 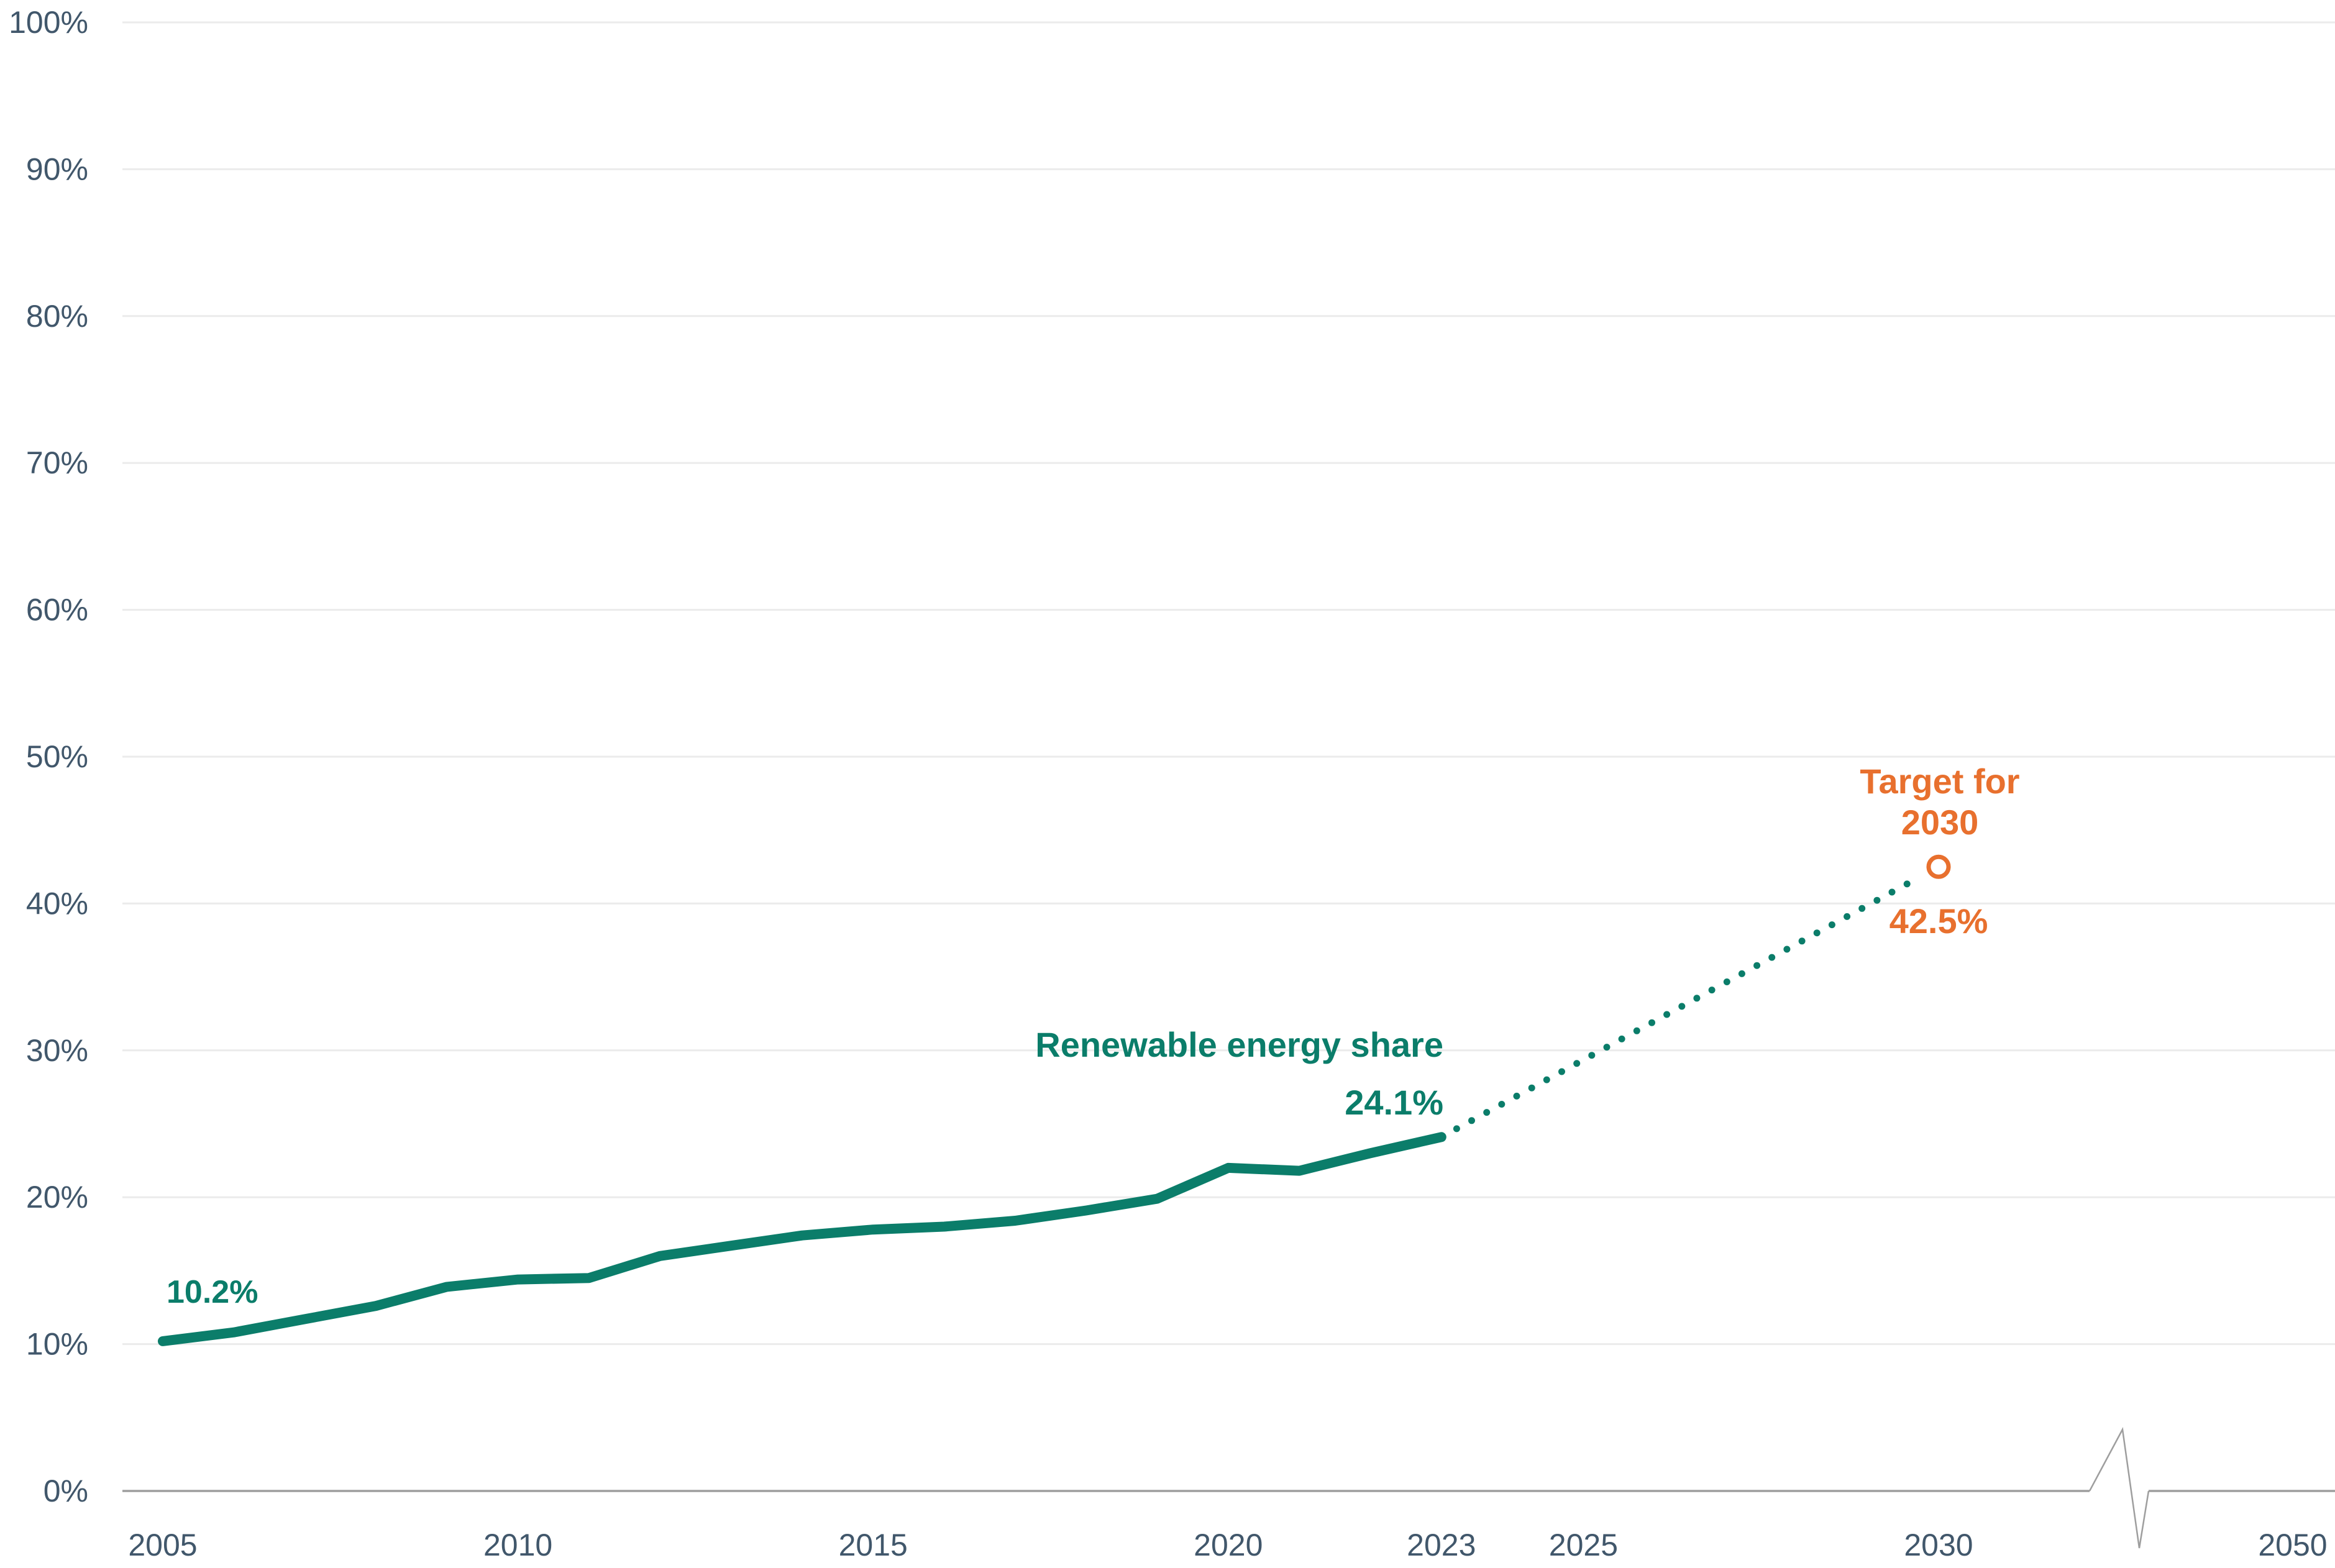 I want to click on target-title-line1: Target for, so click(x=1939, y=781).